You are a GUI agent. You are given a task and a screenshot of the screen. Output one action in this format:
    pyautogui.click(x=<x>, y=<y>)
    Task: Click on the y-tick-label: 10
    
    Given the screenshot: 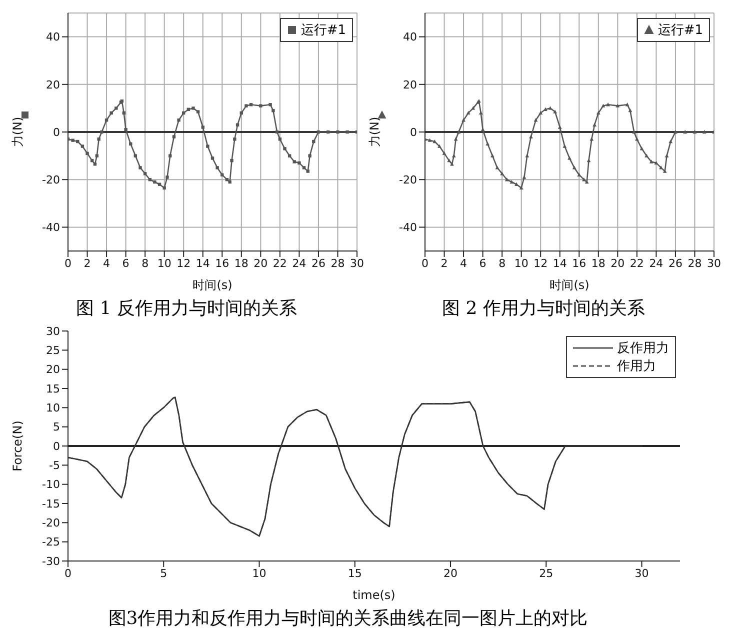 What is the action you would take?
    pyautogui.click(x=53, y=408)
    